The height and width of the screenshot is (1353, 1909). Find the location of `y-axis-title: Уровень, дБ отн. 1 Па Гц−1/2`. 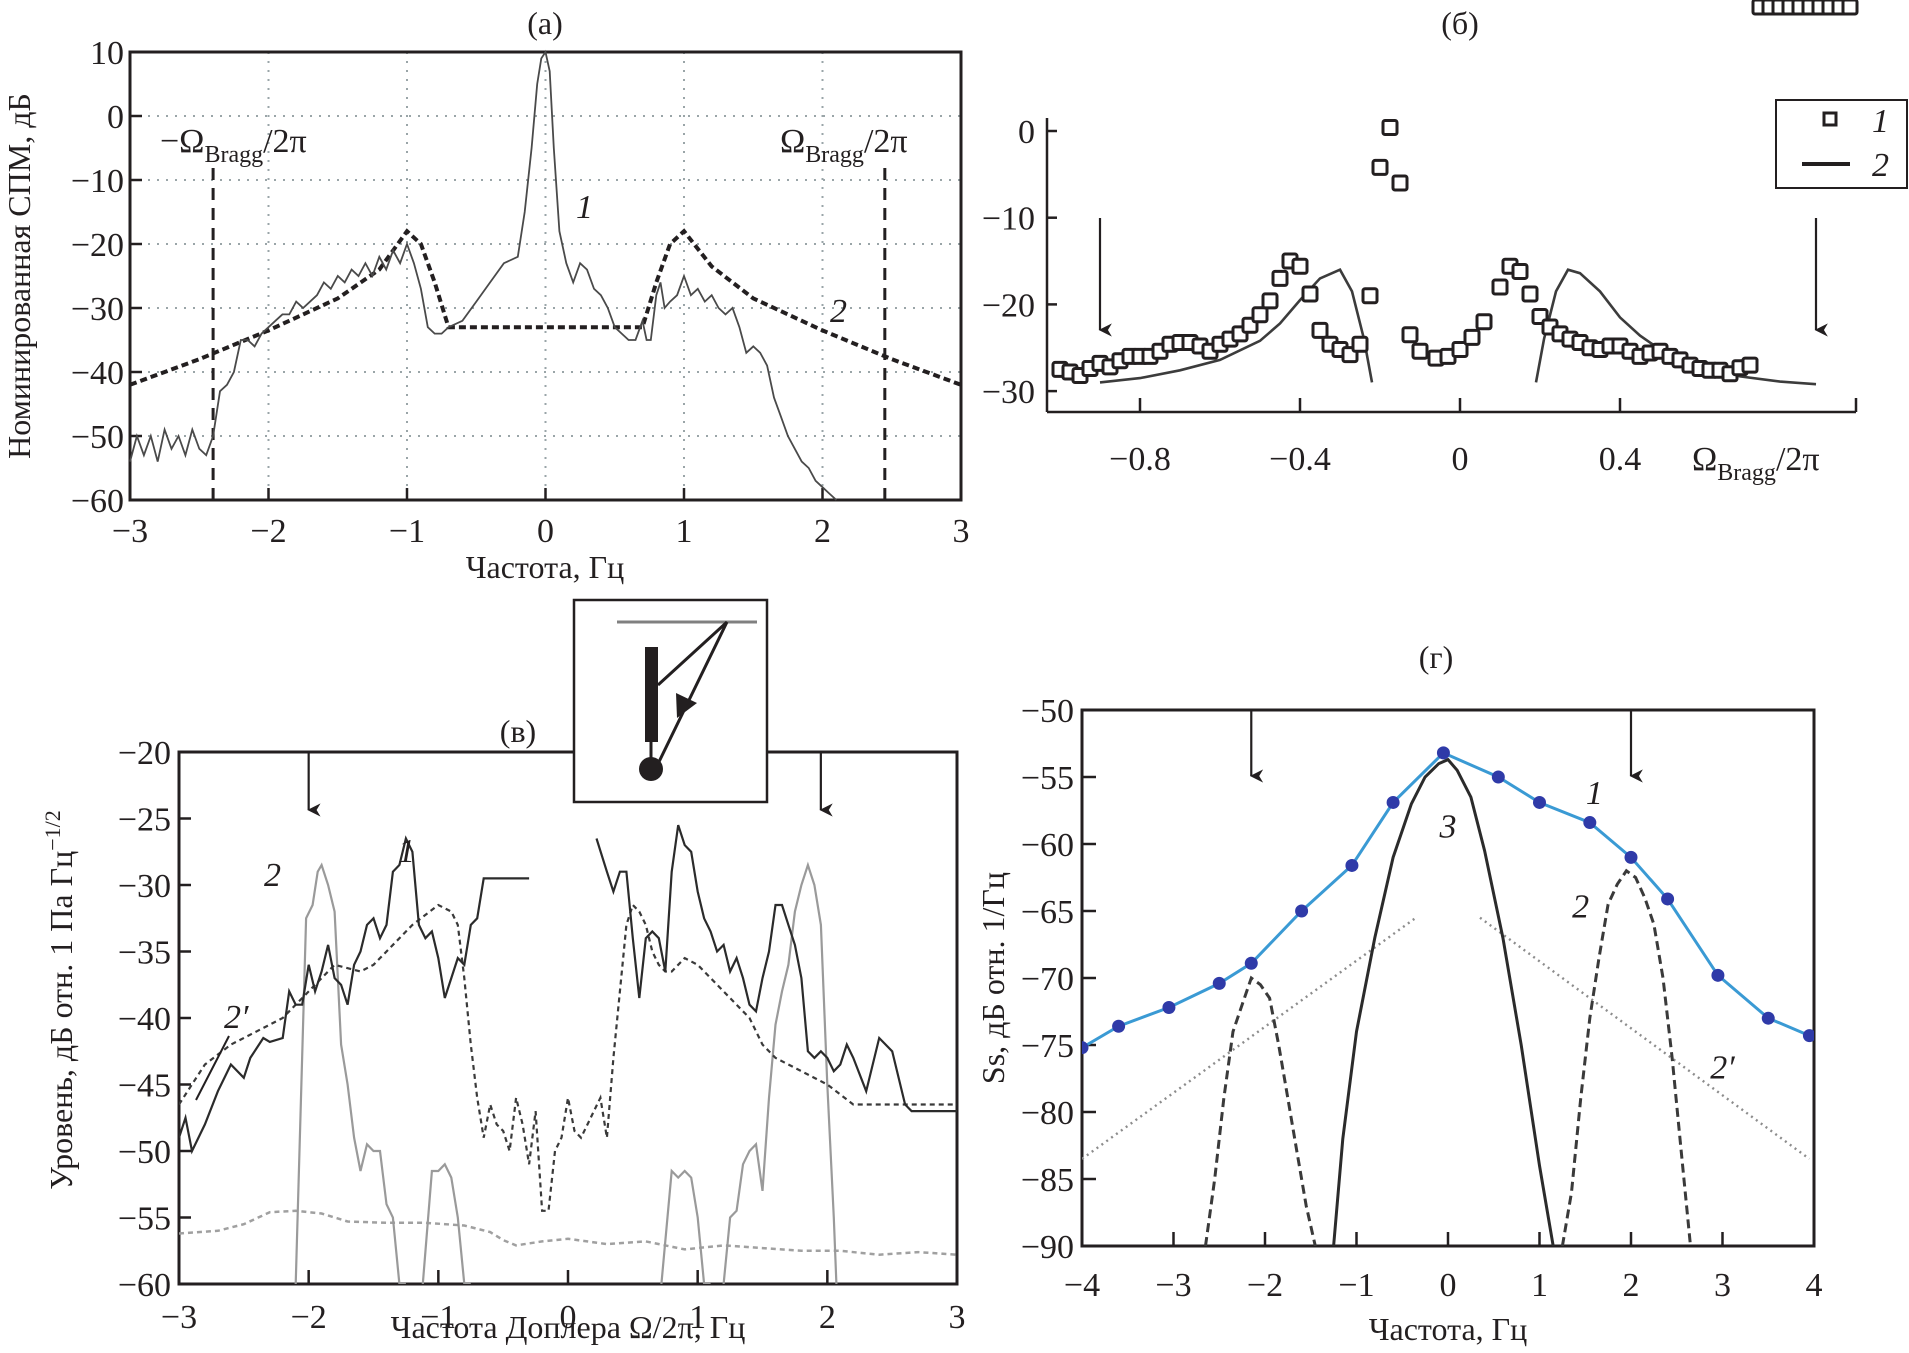

y-axis-title: Уровень, дБ отн. 1 Па Гц−1/2 is located at coordinates (59, 1000).